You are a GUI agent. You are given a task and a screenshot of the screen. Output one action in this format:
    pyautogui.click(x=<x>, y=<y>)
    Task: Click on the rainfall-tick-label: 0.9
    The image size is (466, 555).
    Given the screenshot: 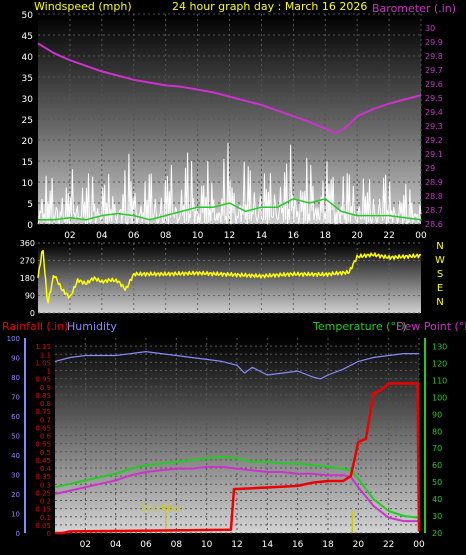 What is the action you would take?
    pyautogui.click(x=45, y=388)
    